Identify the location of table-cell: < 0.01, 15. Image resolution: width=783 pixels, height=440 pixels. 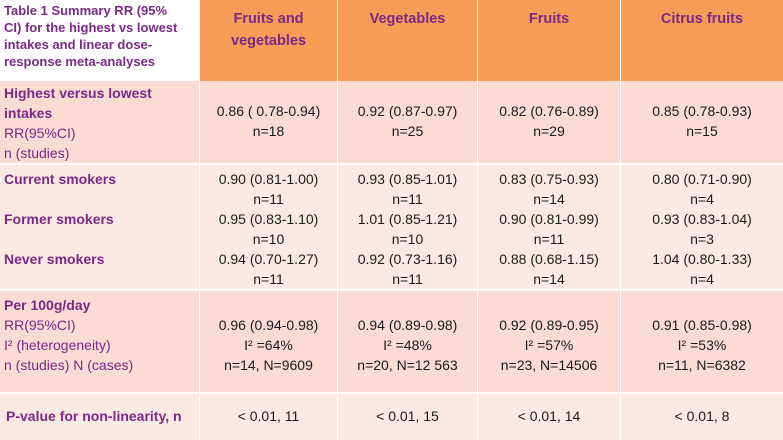
(407, 417).